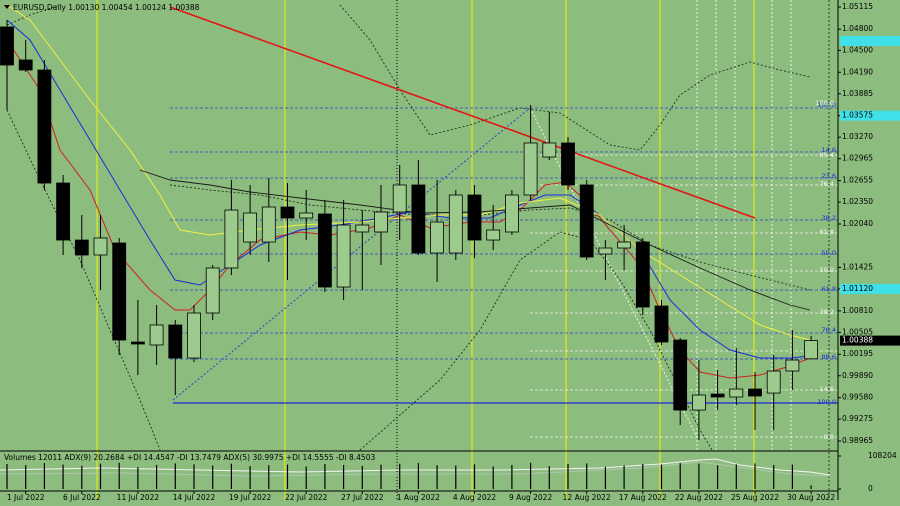 The width and height of the screenshot is (900, 506). What do you see at coordinates (857, 158) in the screenshot?
I see `y-tick-label: 1.02965` at bounding box center [857, 158].